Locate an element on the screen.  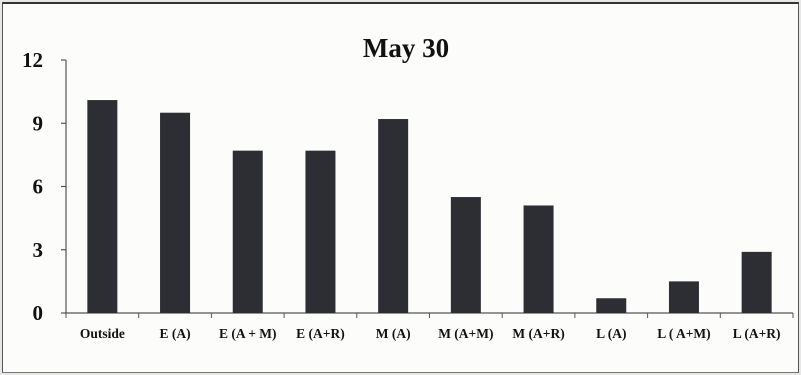
x-category-label: Outside is located at coordinates (102, 333).